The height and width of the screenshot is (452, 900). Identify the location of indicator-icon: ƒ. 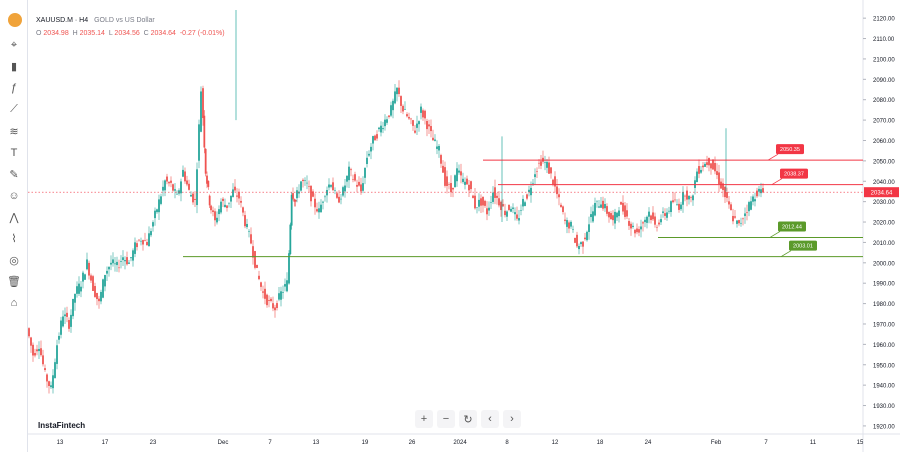
(14, 88).